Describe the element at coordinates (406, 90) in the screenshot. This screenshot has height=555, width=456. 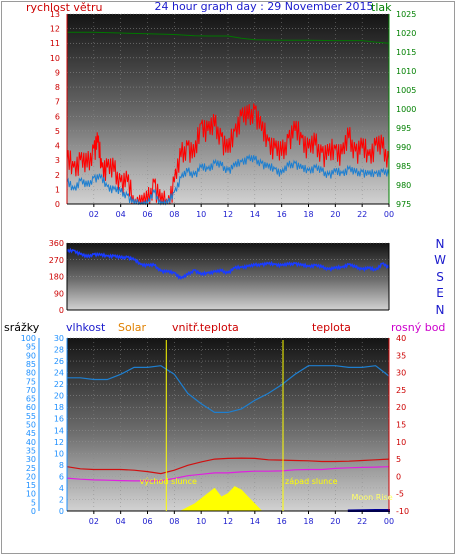
I see `pressure-y-tick-label: 1005` at that location.